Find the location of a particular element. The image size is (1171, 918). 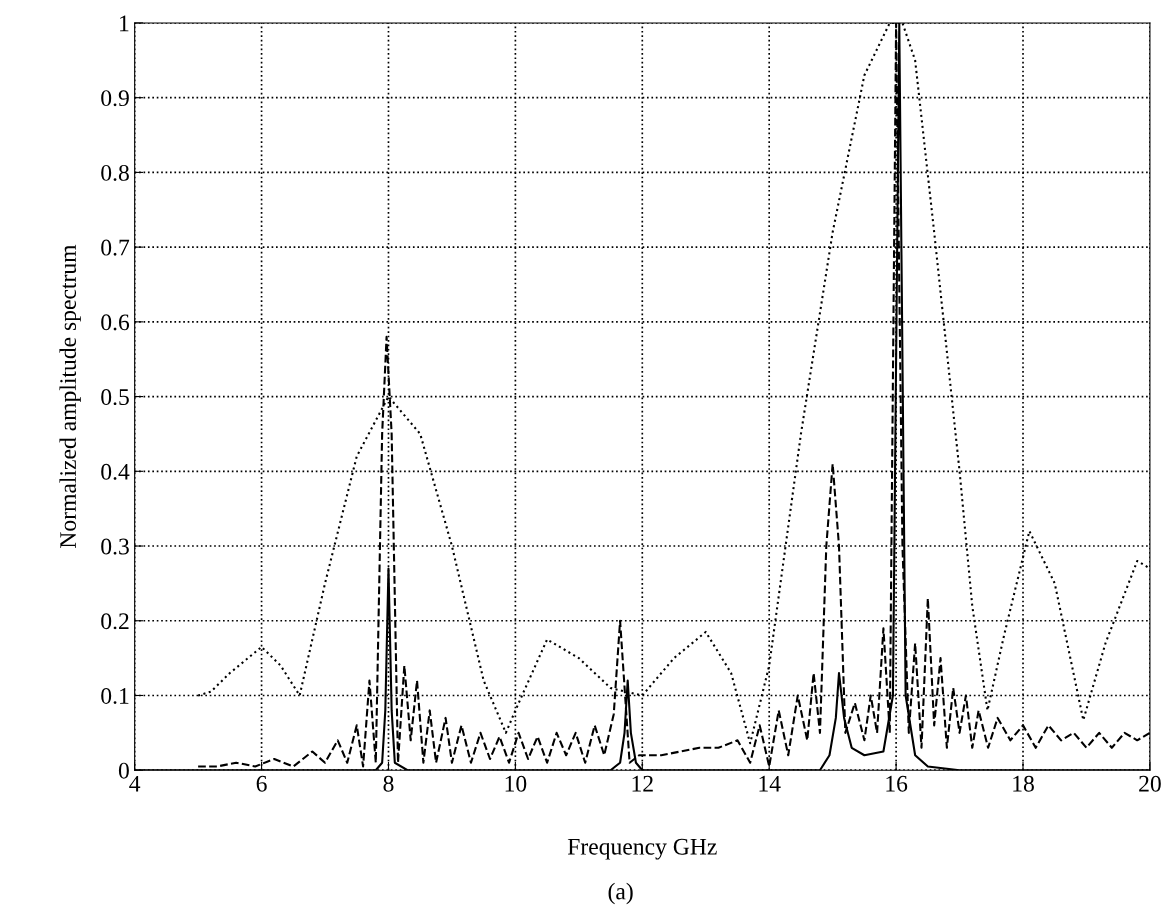

x-tick-label: 12 is located at coordinates (642, 783).